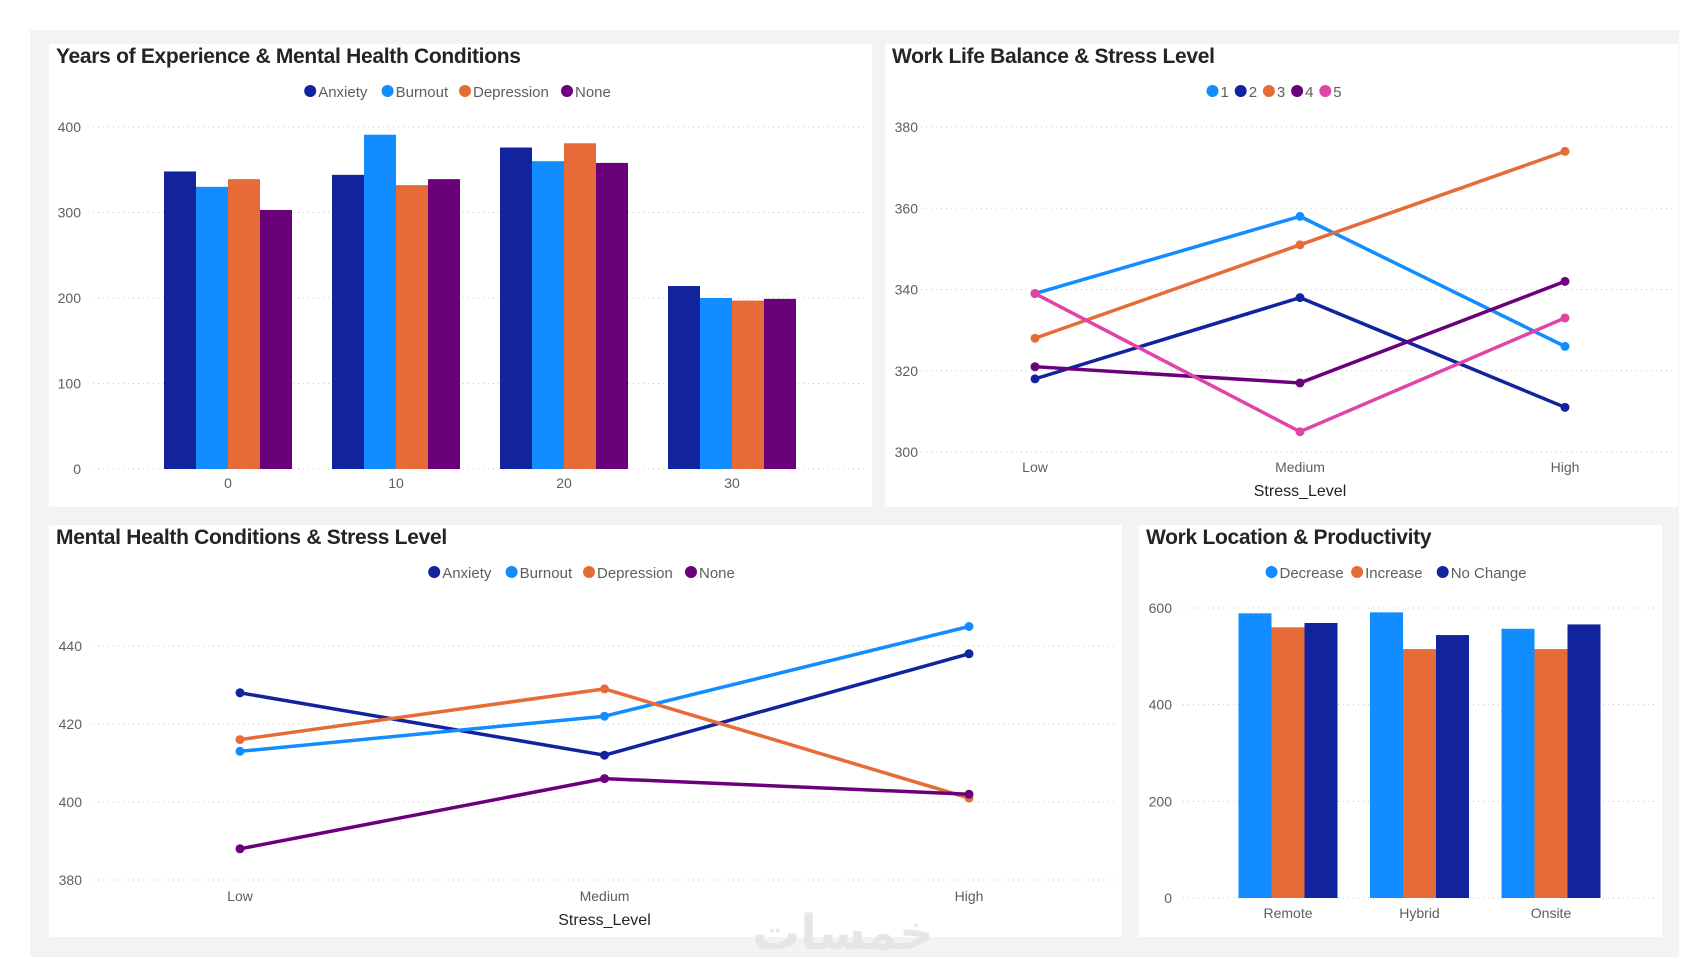 The width and height of the screenshot is (1700, 970). Describe the element at coordinates (1225, 92) in the screenshot. I see `legend-label: 1` at that location.